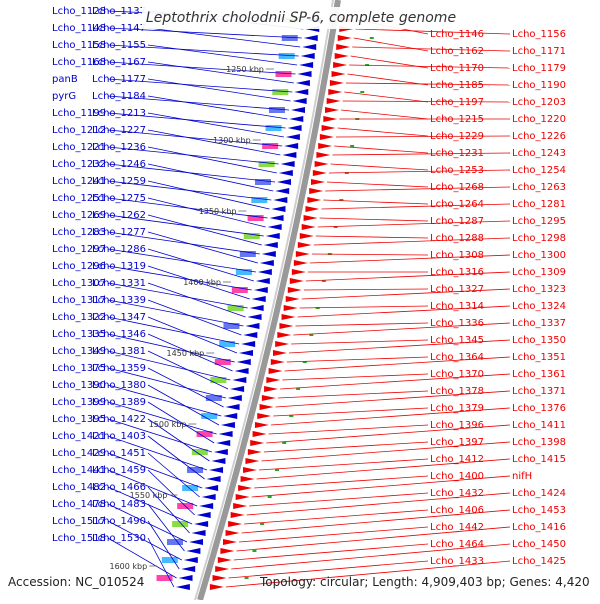  What do you see at coordinates (457, 221) in the screenshot?
I see `gene-label-forward: Lcho_1287` at bounding box center [457, 221].